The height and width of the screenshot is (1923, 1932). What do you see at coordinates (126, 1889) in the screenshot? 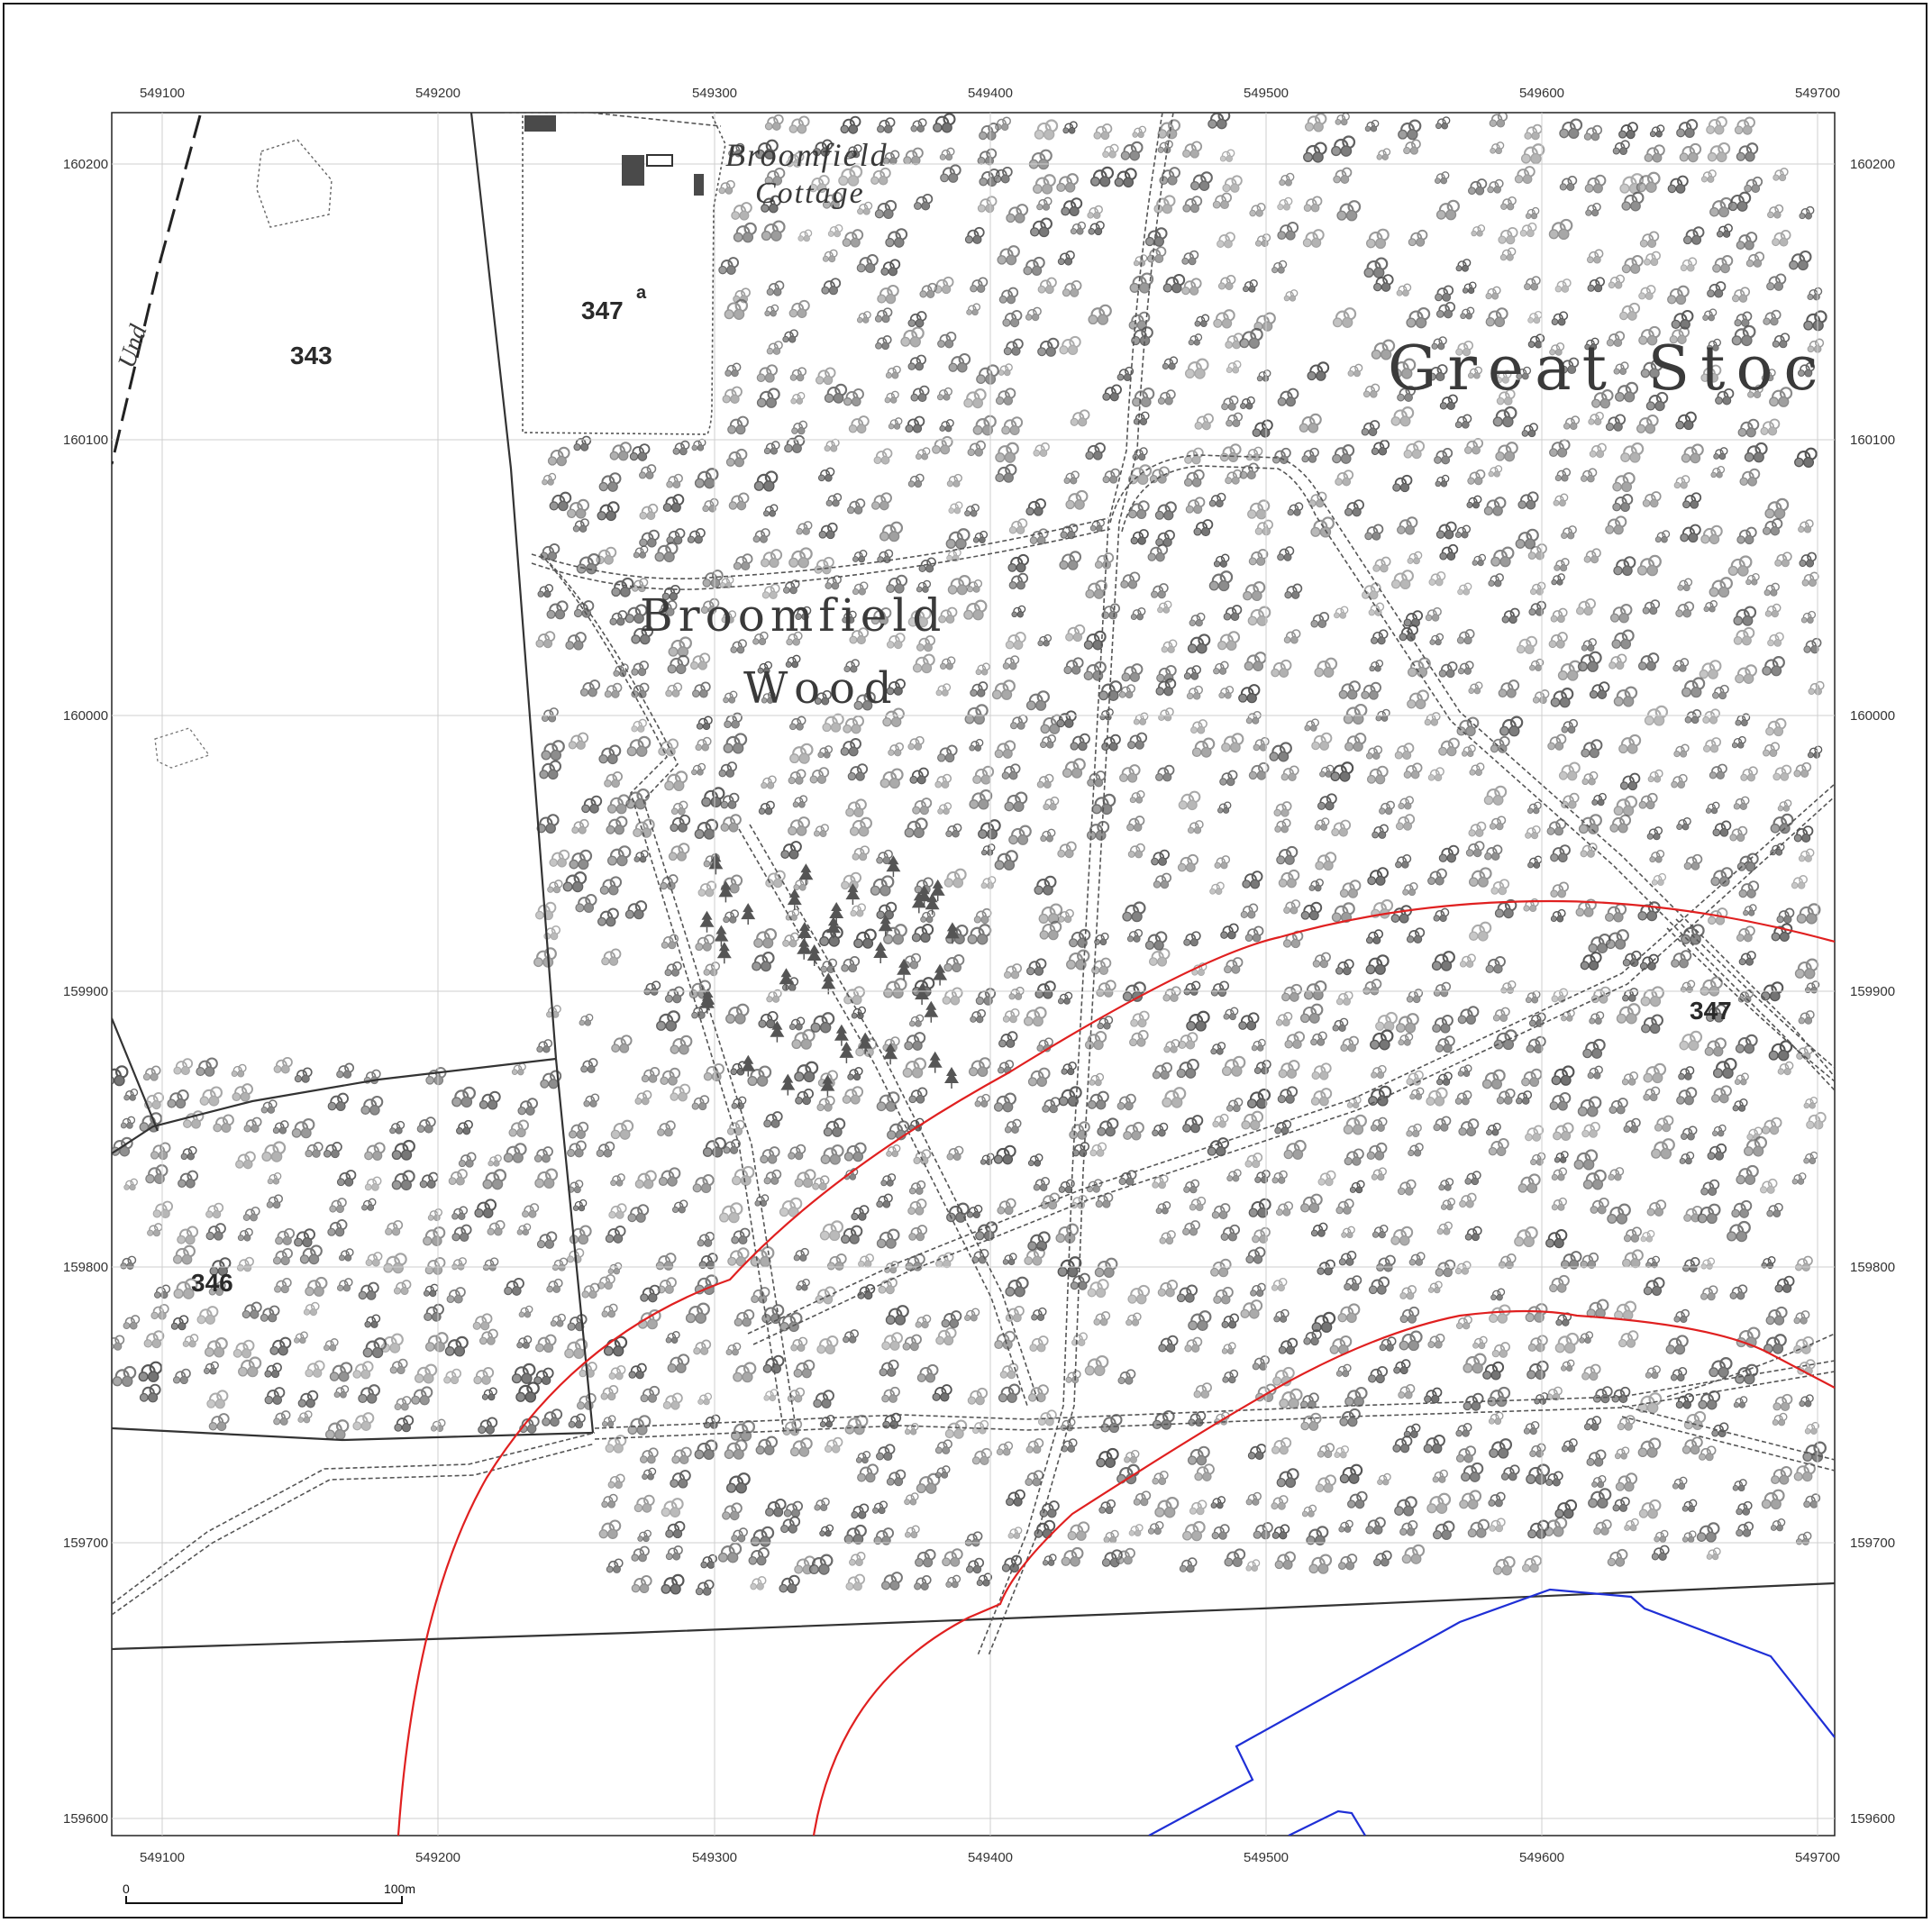
I see `scale-bar-start: 0` at bounding box center [126, 1889].